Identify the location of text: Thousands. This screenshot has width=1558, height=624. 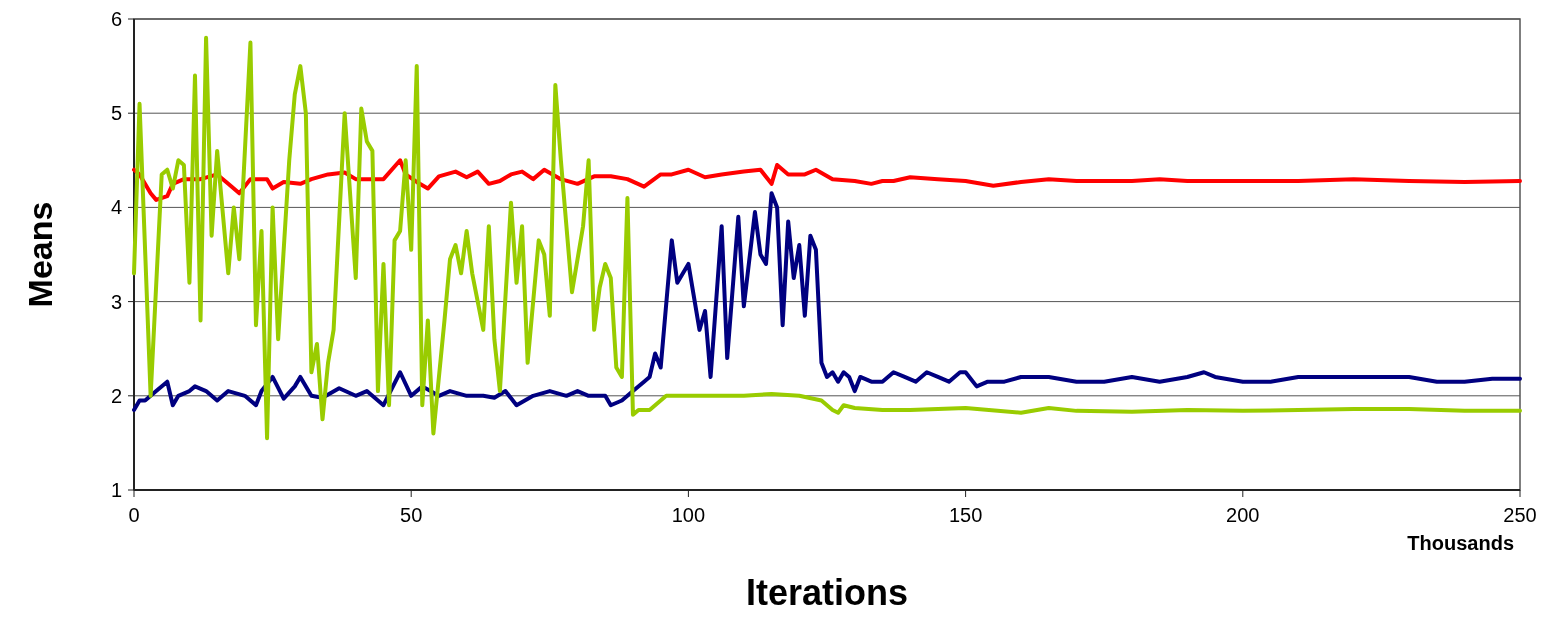
(1460, 543).